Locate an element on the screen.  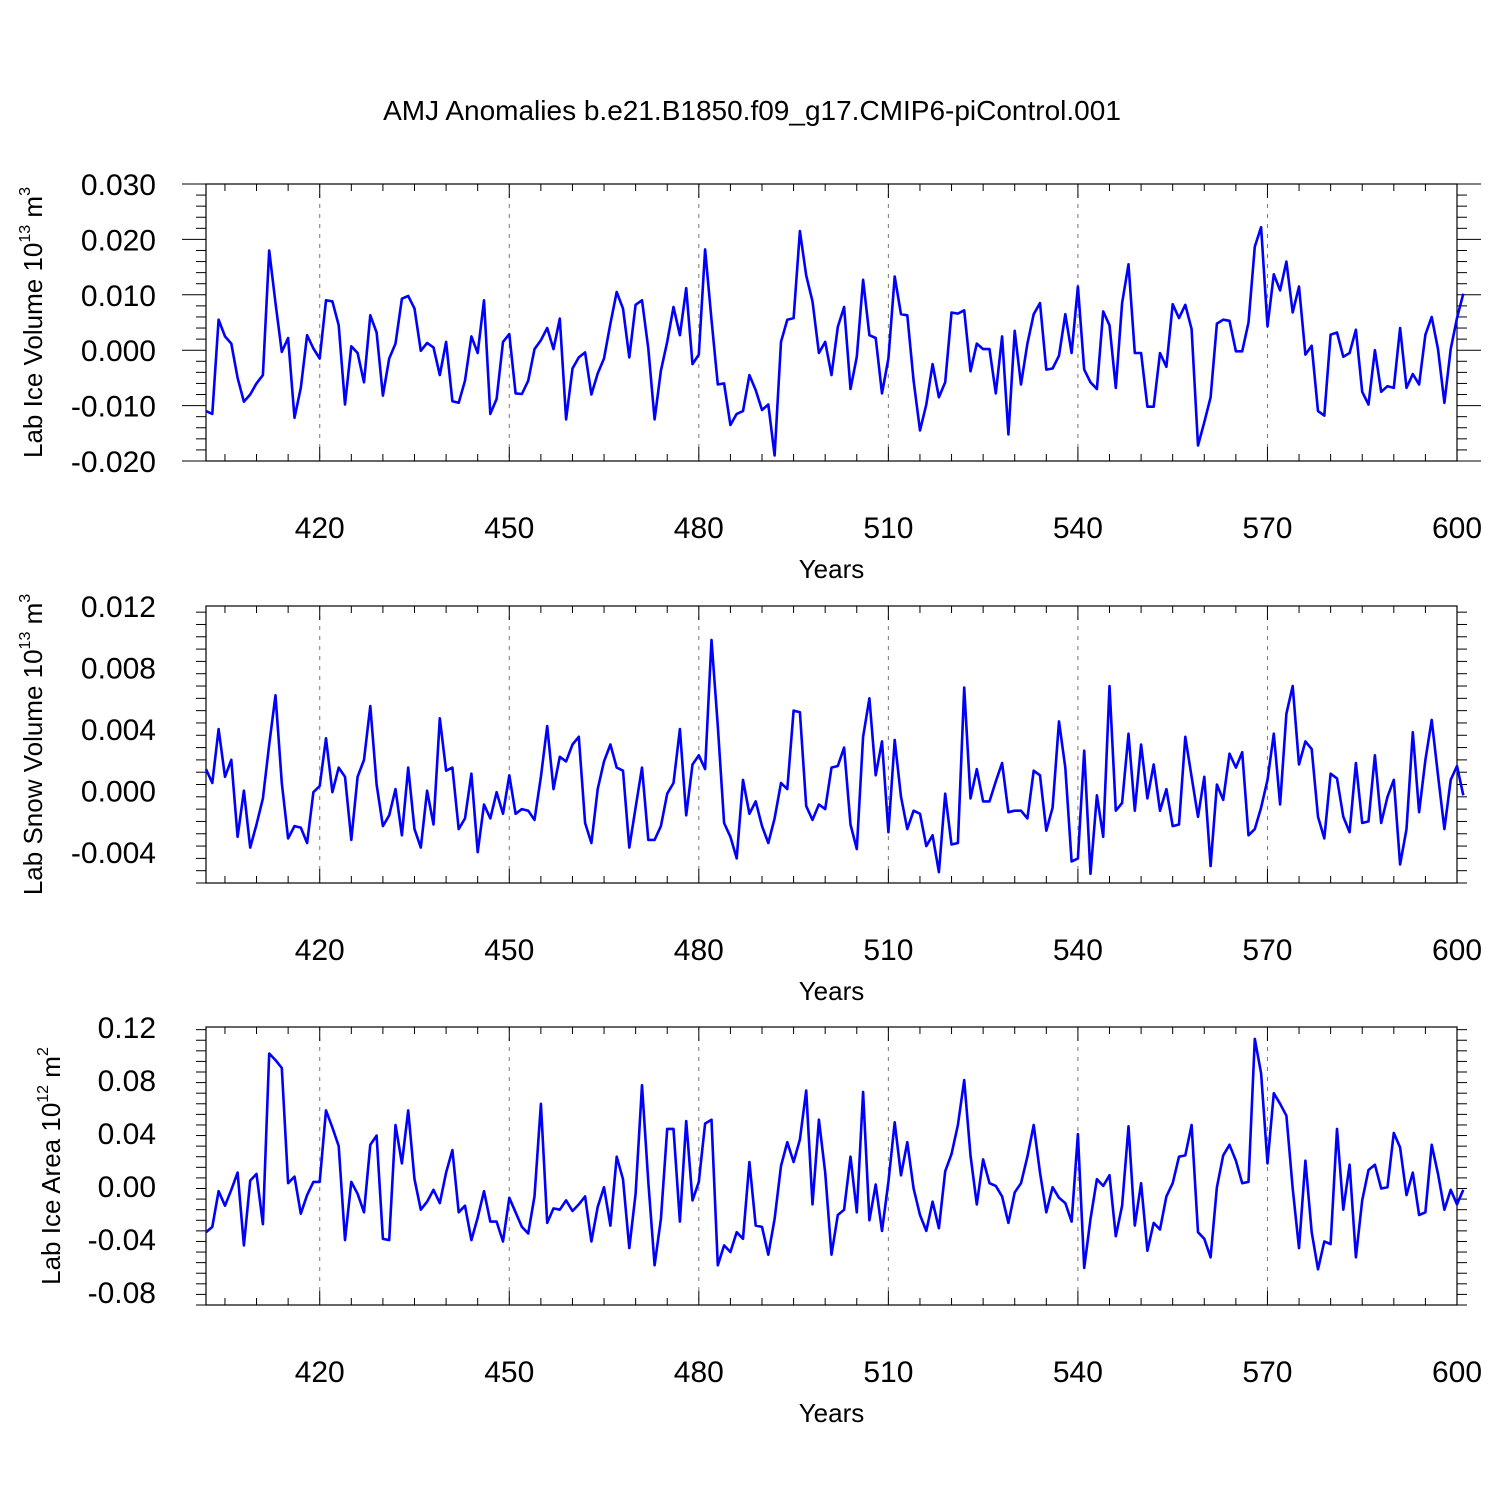
y-tick-label: -0.04 is located at coordinates (122, 1240).